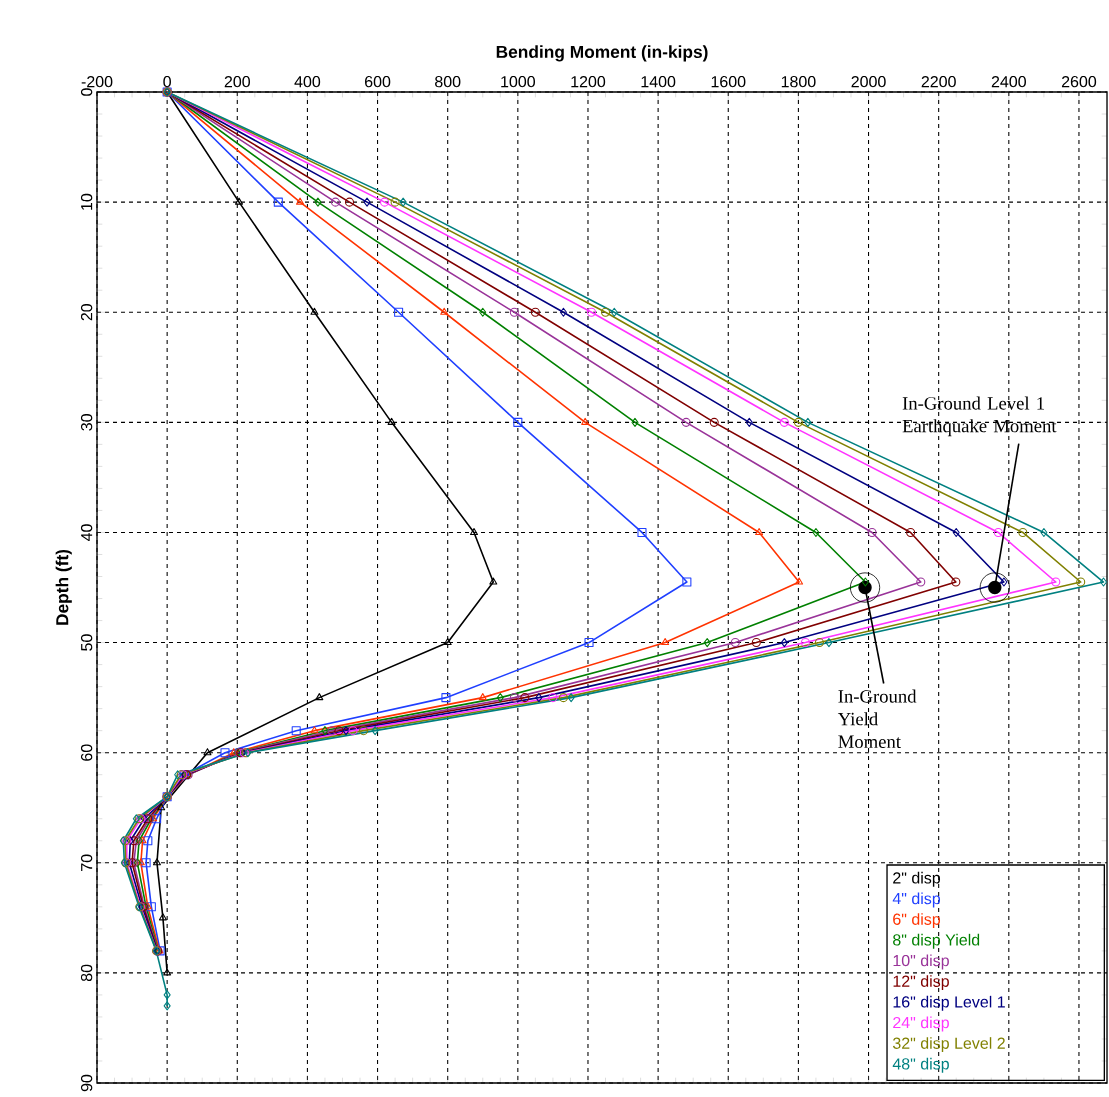  Describe the element at coordinates (237, 81) in the screenshot. I see `x-tick-label: 200` at that location.